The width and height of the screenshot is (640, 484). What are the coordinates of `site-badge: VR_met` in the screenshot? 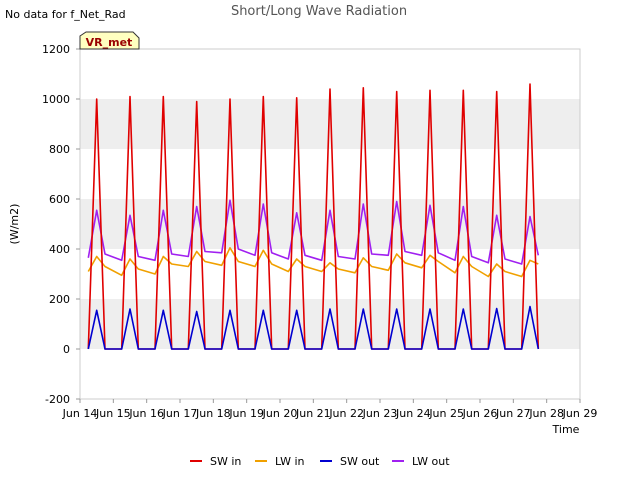 It's located at (109, 40).